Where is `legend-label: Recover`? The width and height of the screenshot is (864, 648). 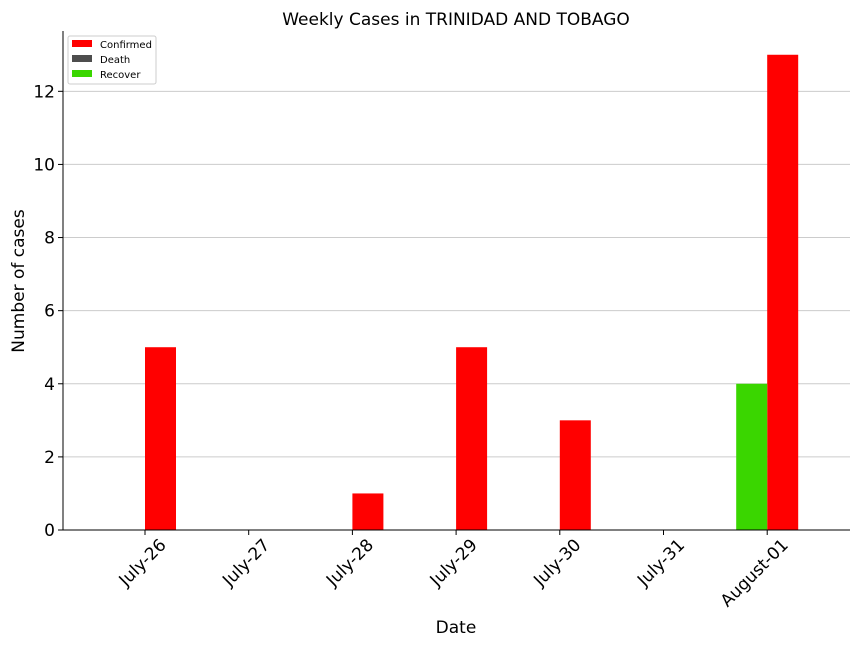
legend-label: Recover is located at coordinates (120, 75).